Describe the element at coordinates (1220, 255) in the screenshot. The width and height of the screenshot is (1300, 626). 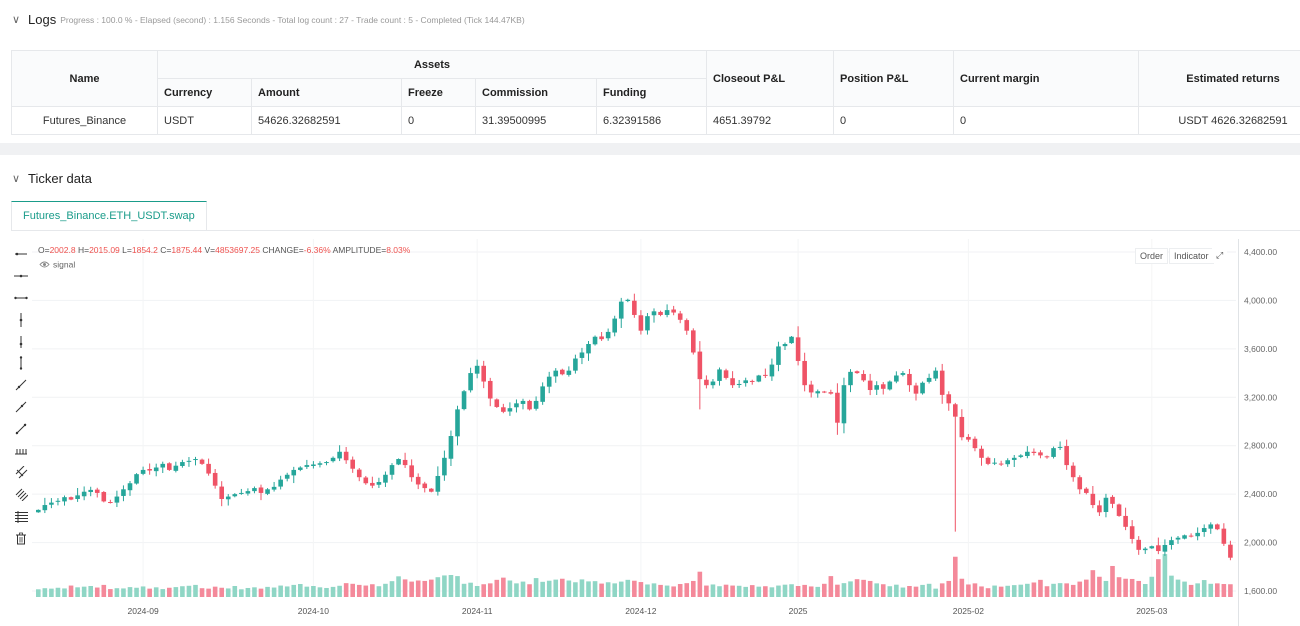
I see `fullscreen-icon: ⤢` at that location.